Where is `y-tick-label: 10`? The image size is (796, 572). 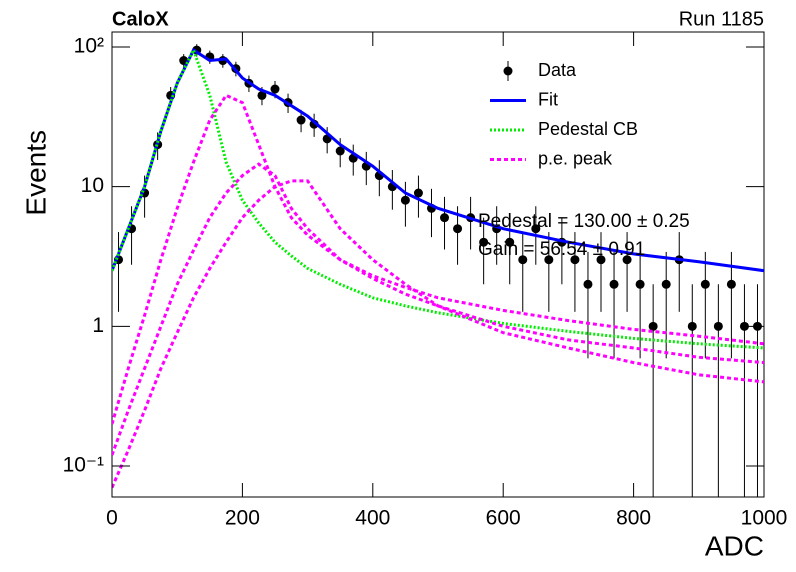
y-tick-label: 10 is located at coordinates (92, 185).